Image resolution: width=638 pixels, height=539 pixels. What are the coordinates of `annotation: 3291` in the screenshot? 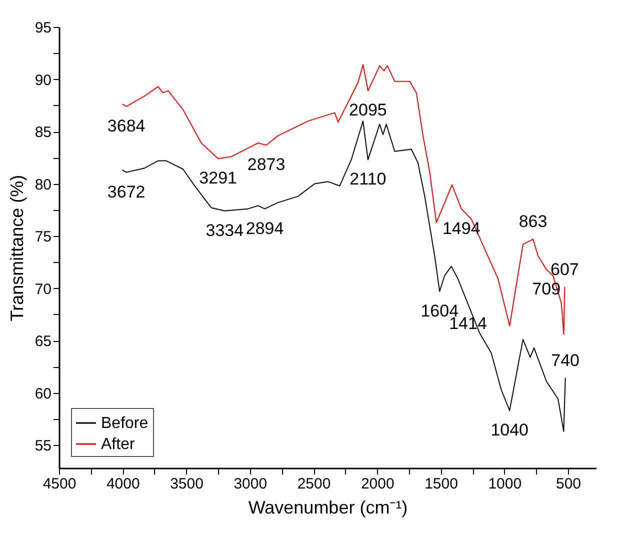 It's located at (218, 178).